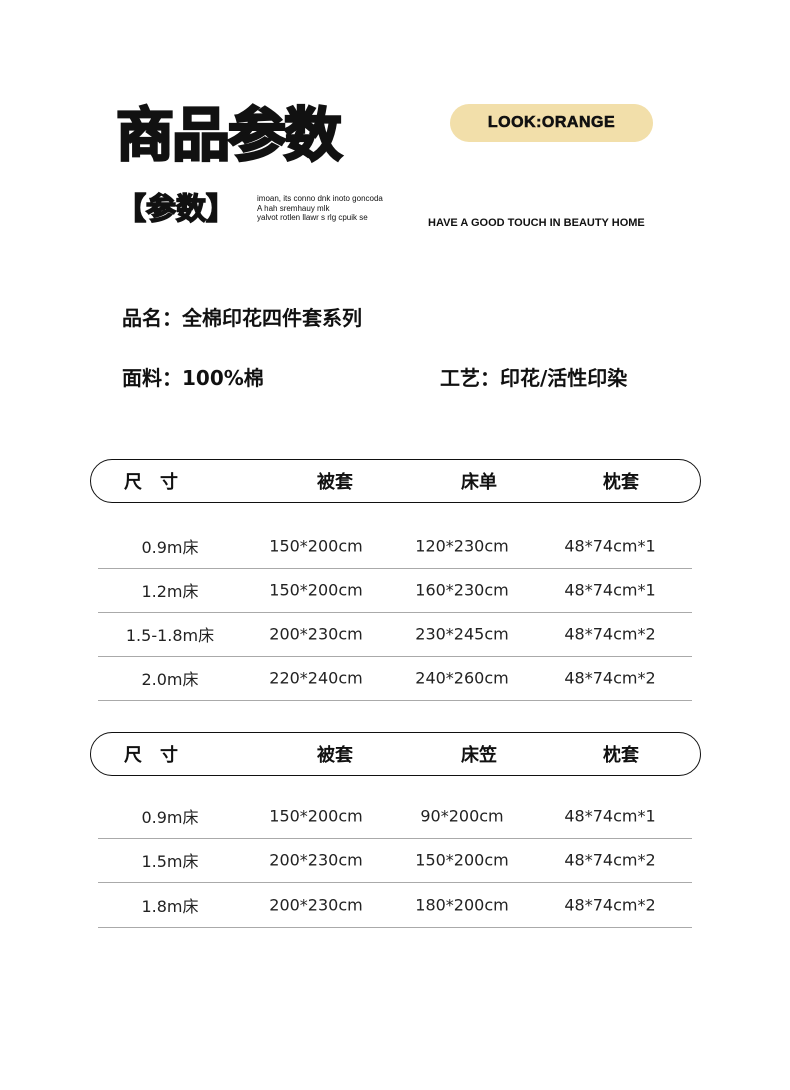 The image size is (790, 1090). Describe the element at coordinates (479, 482) in the screenshot. I see `column-header: 床单` at that location.